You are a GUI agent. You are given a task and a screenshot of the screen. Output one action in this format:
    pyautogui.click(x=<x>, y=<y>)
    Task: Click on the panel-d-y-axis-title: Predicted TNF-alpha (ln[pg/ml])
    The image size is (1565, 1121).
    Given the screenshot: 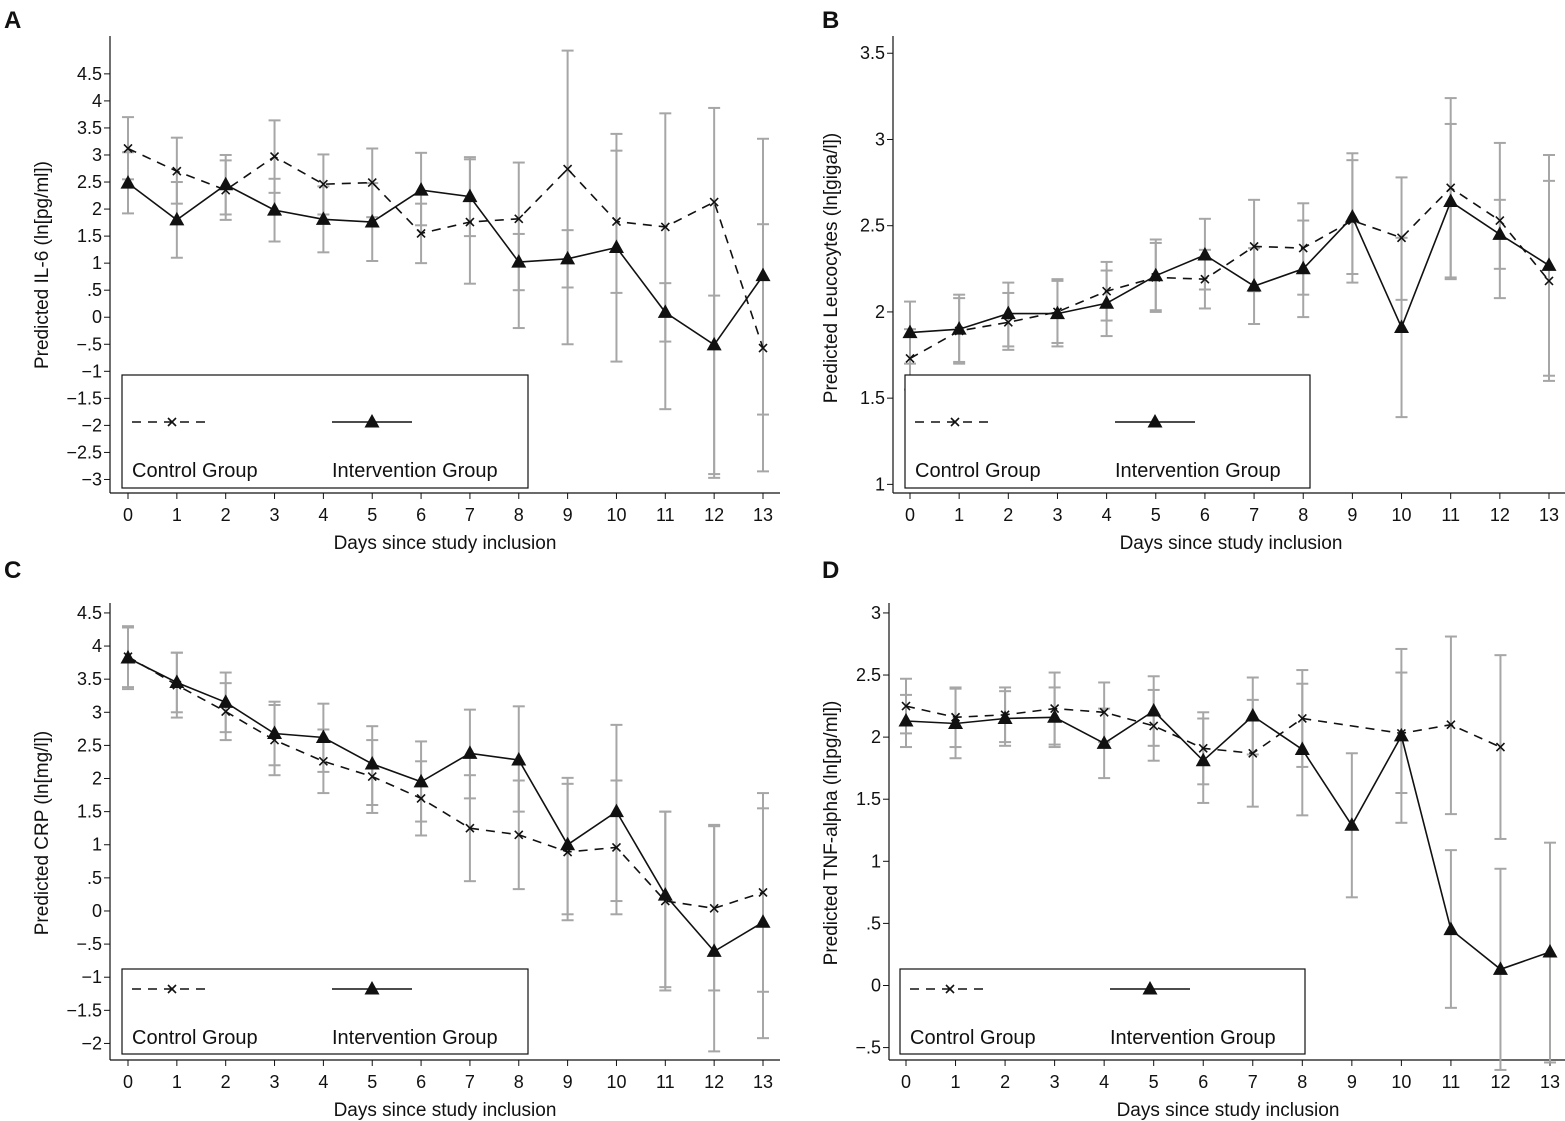 What is the action you would take?
    pyautogui.click(x=831, y=833)
    